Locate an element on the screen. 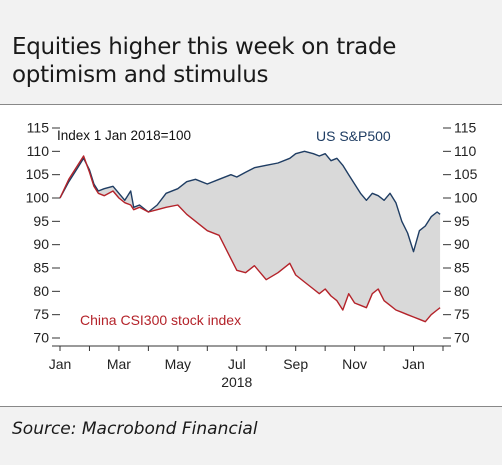 This screenshot has width=502, height=465. y-tick-label-right: 85 is located at coordinates (462, 268).